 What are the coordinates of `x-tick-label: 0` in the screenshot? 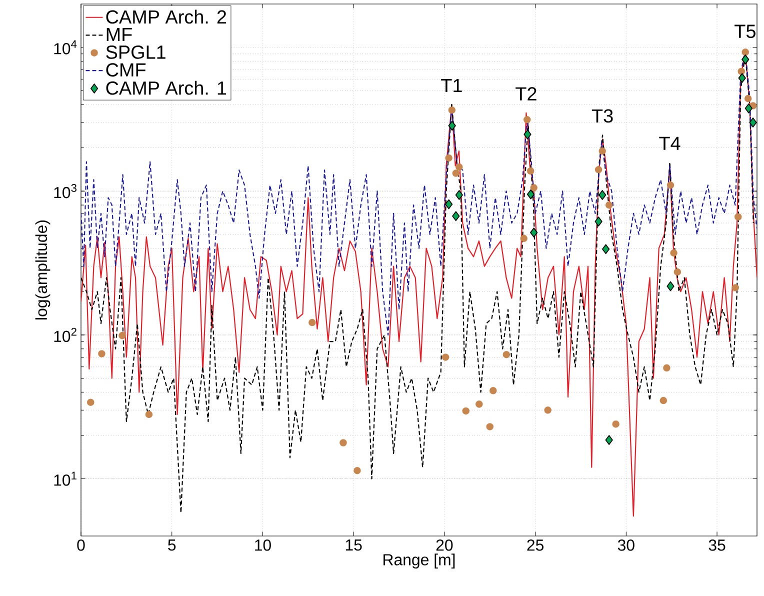 It's located at (81, 545).